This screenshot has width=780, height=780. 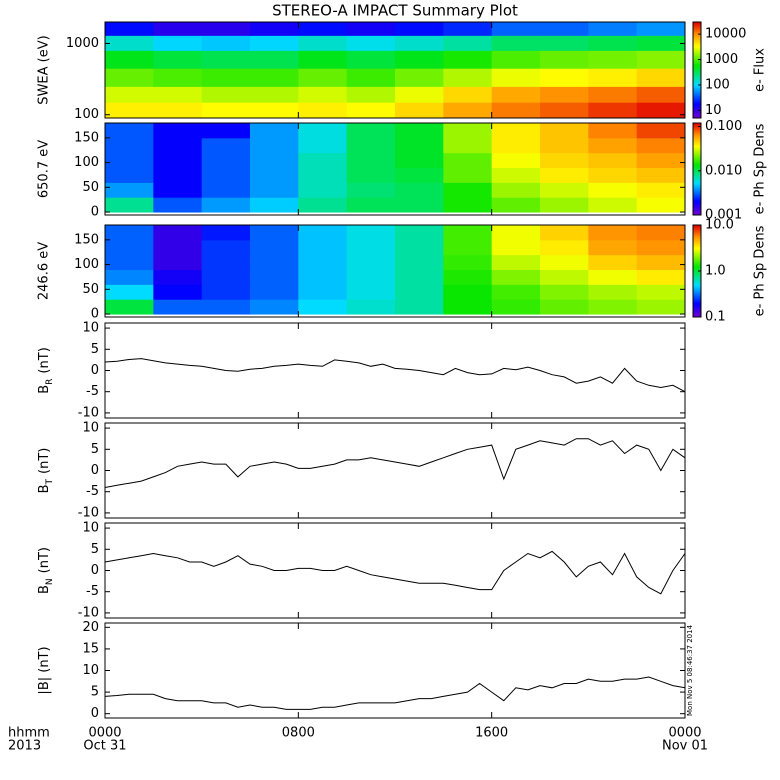 I want to click on y-axis-label: BN (nT), so click(x=46, y=570).